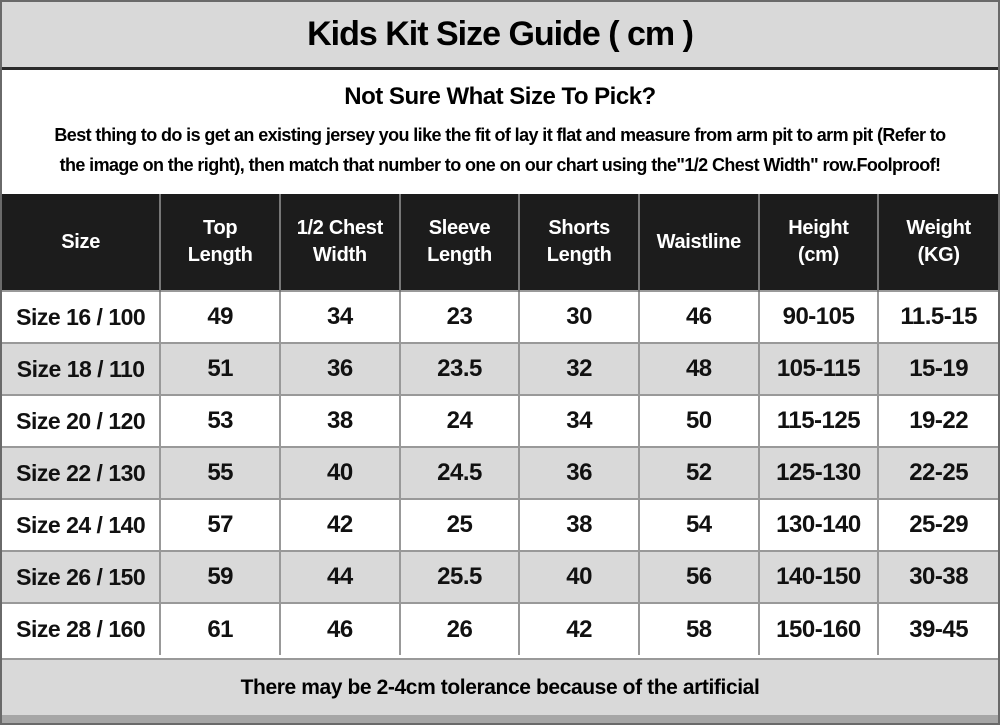  I want to click on value-cell: 59, so click(220, 576).